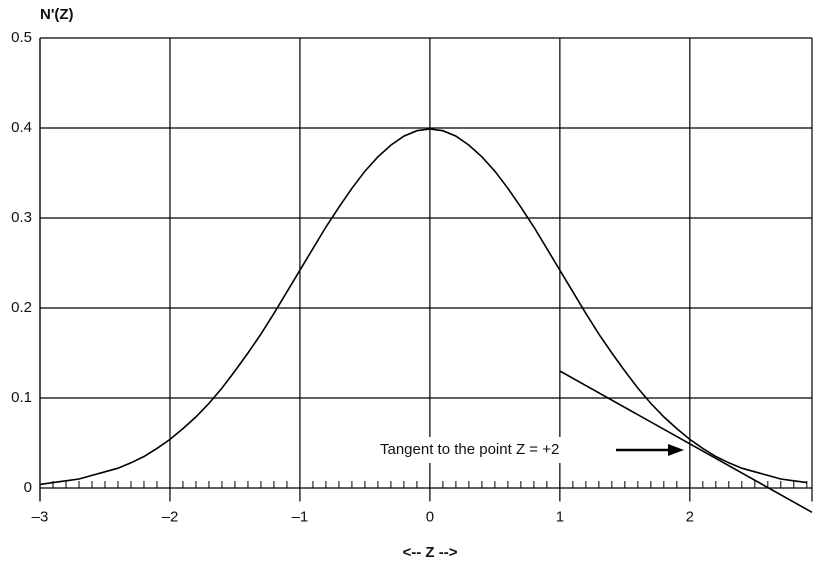 The height and width of the screenshot is (567, 815). I want to click on y-tick-label: 0, so click(28, 487).